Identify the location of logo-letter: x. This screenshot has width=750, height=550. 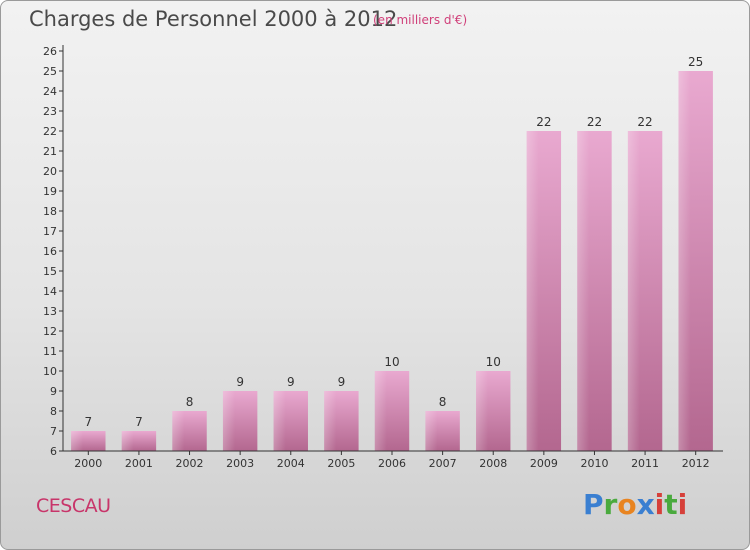
(645, 504).